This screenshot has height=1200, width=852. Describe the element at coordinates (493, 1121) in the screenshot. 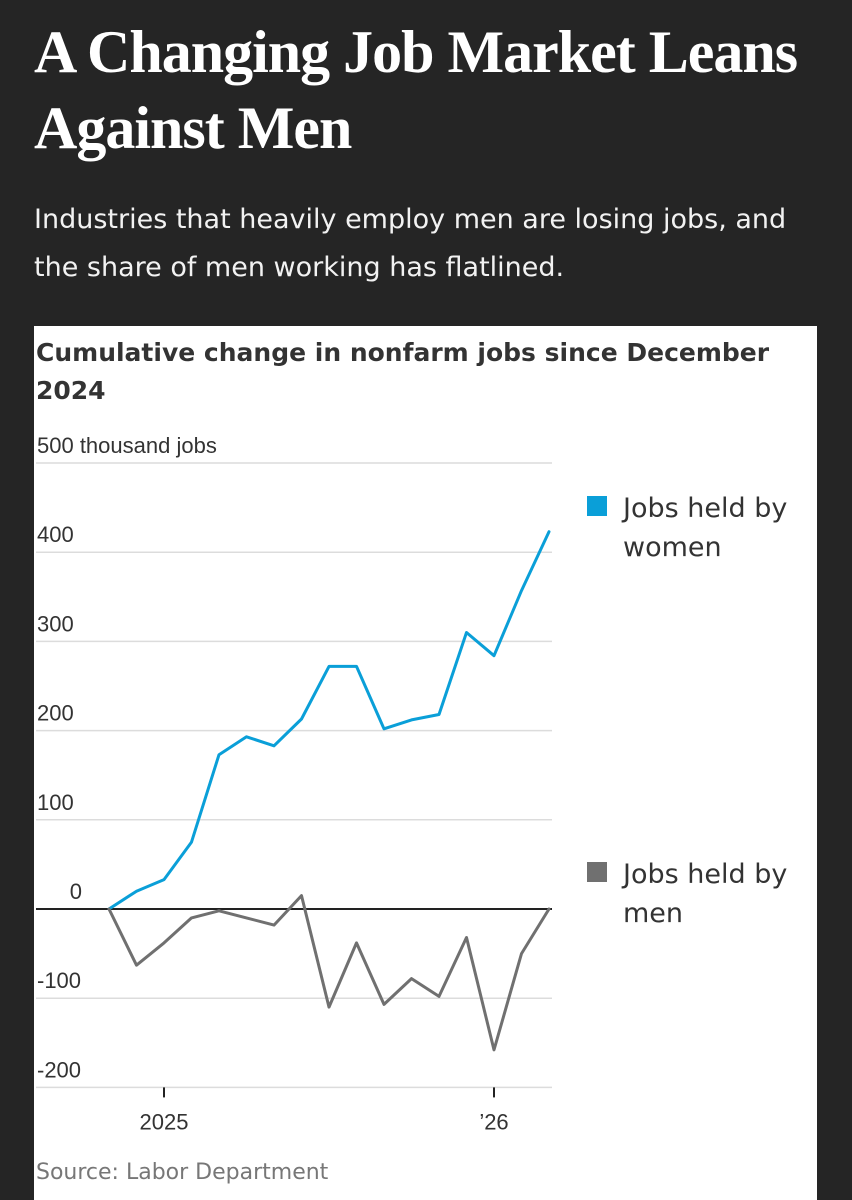

I see `x-tick-label: ’26` at that location.